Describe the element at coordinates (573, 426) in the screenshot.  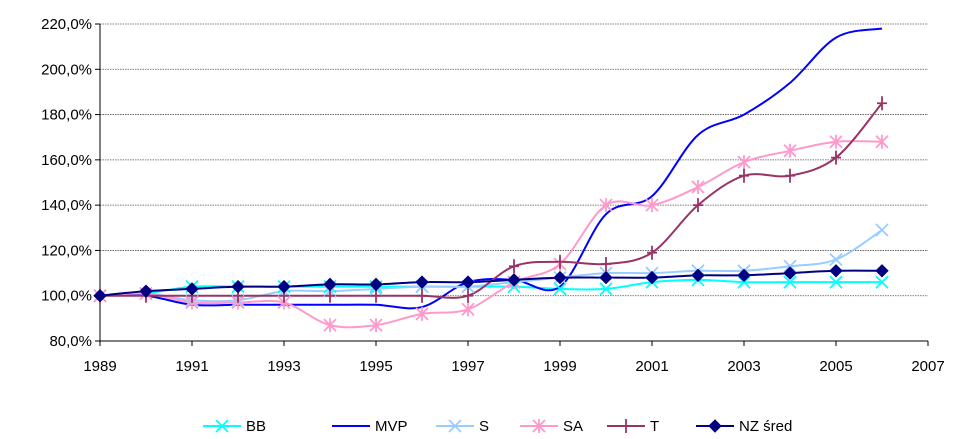
I see `legend-label: SA` at that location.